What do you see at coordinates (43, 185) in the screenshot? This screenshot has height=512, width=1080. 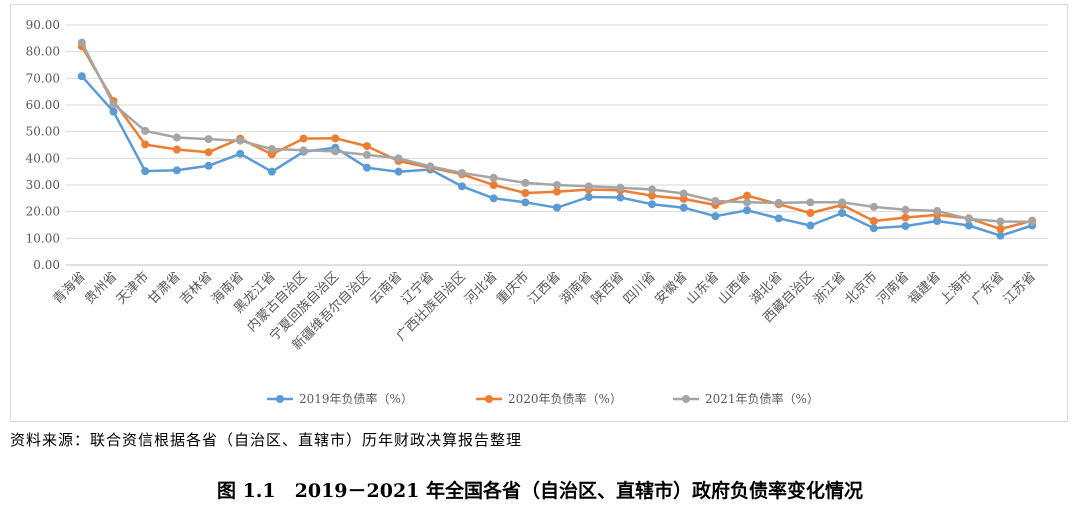 I see `y-tick-label: 30.00` at bounding box center [43, 185].